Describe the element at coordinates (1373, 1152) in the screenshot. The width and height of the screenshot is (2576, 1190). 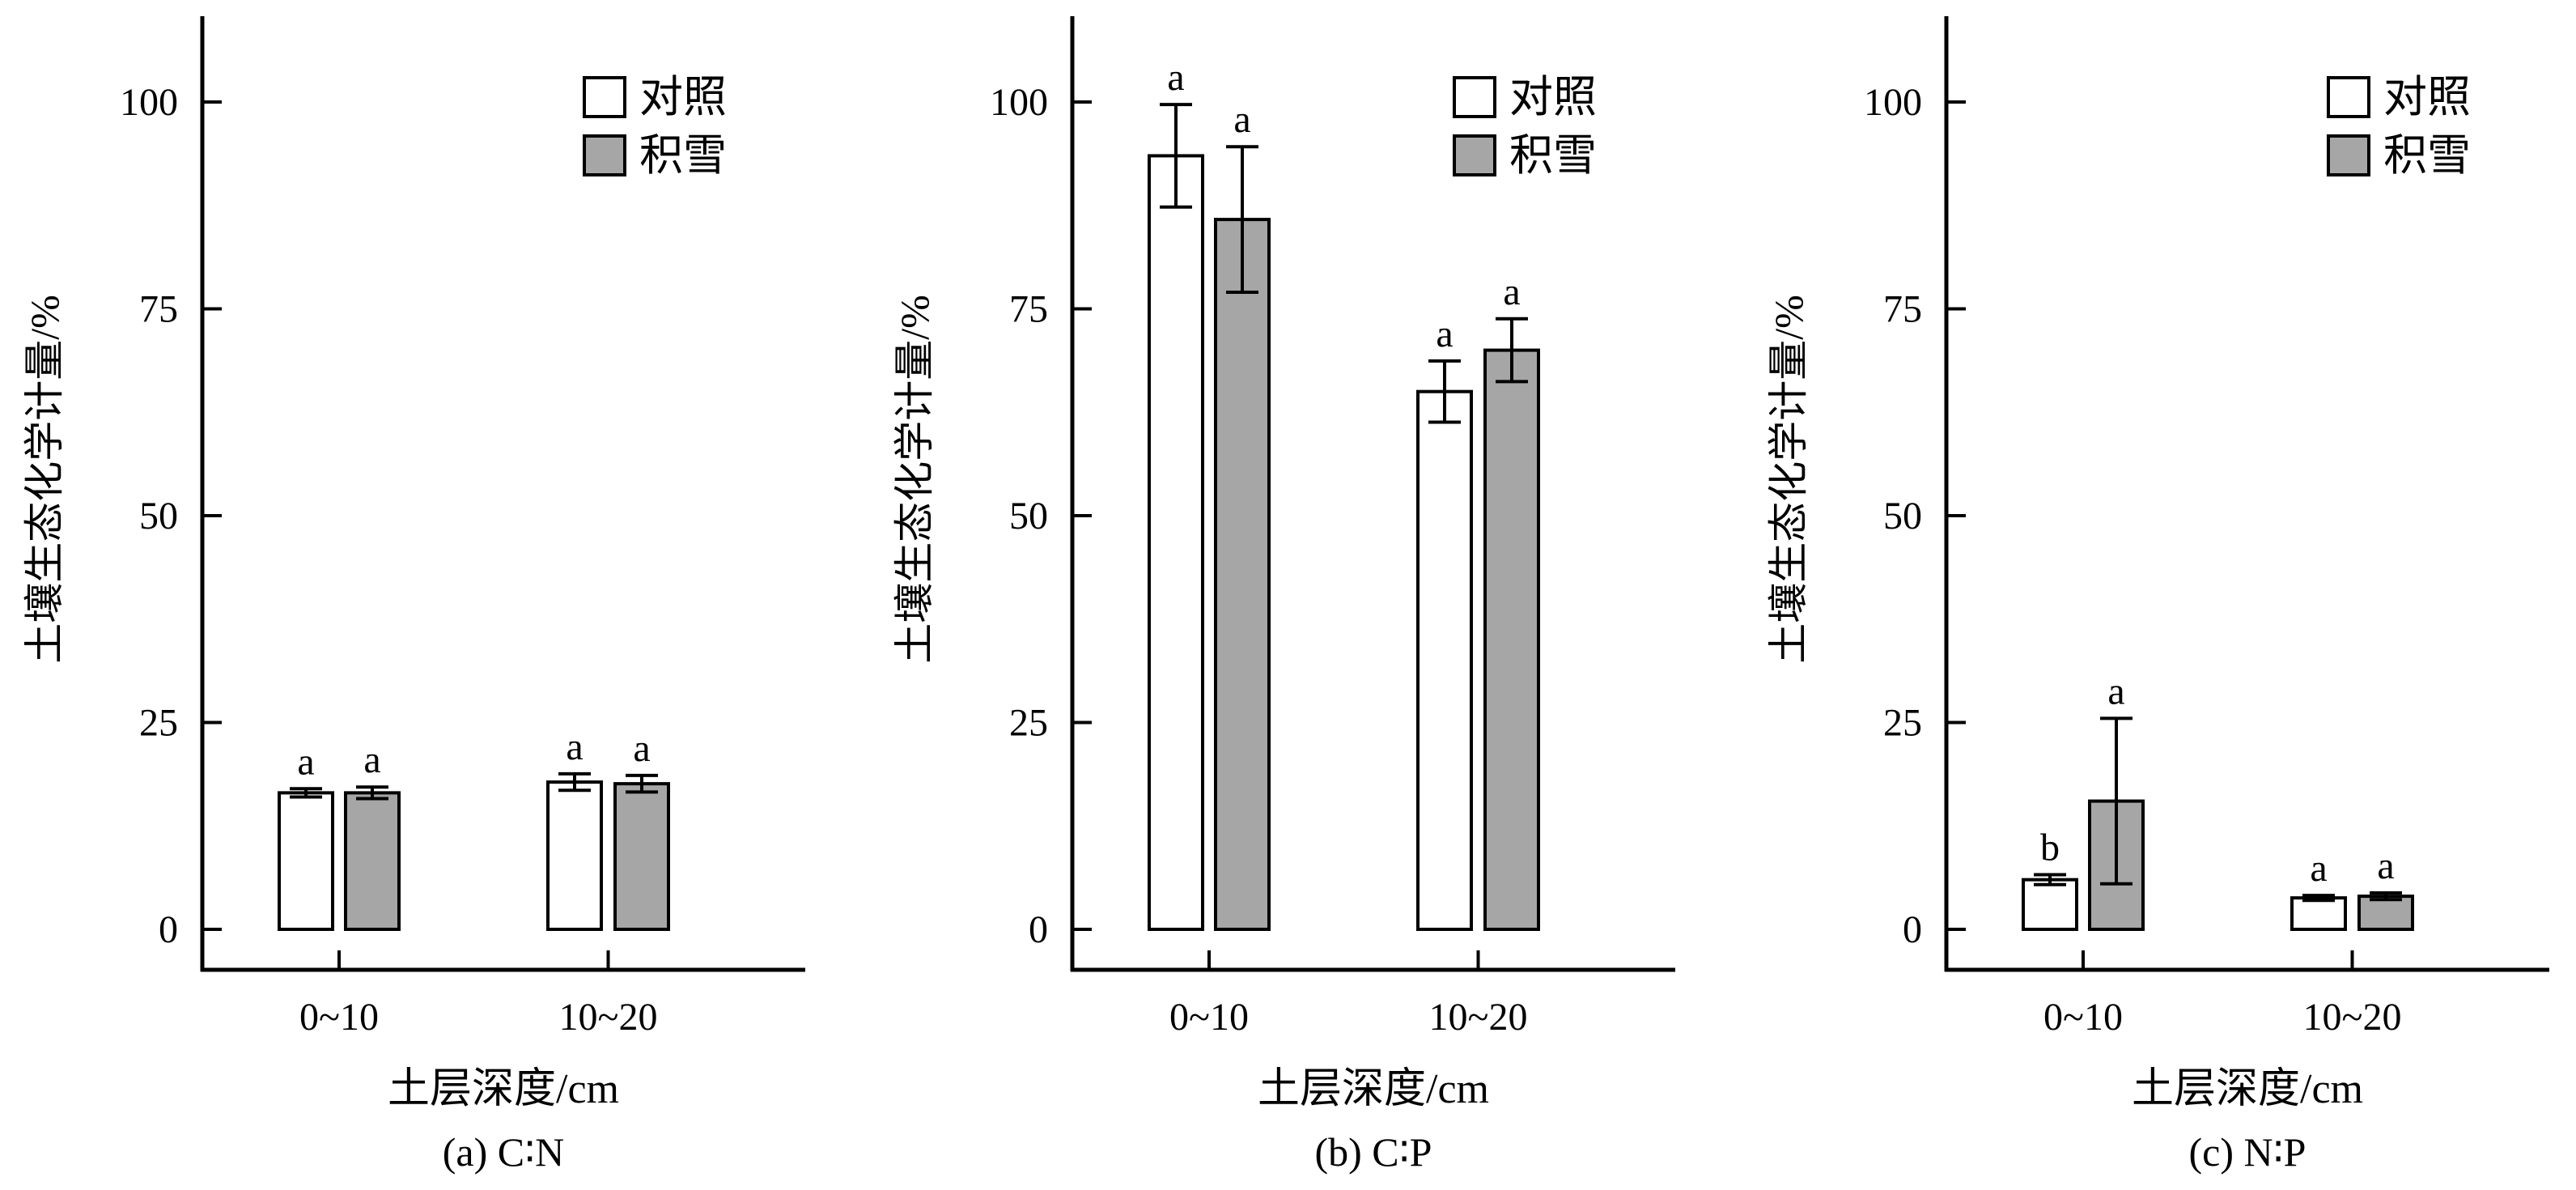
I see `panel-caption: (b) C∶P` at that location.